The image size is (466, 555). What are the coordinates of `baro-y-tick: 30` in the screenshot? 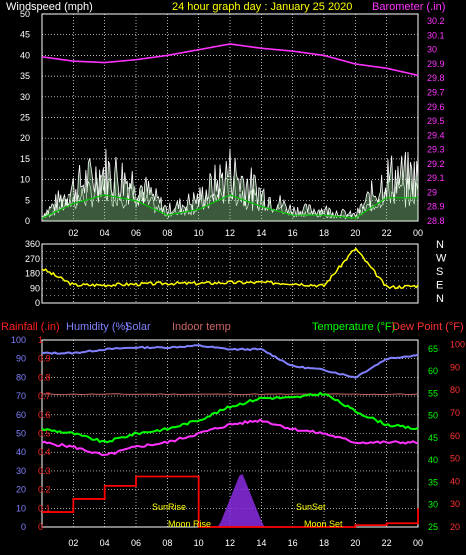 It's located at (432, 50).